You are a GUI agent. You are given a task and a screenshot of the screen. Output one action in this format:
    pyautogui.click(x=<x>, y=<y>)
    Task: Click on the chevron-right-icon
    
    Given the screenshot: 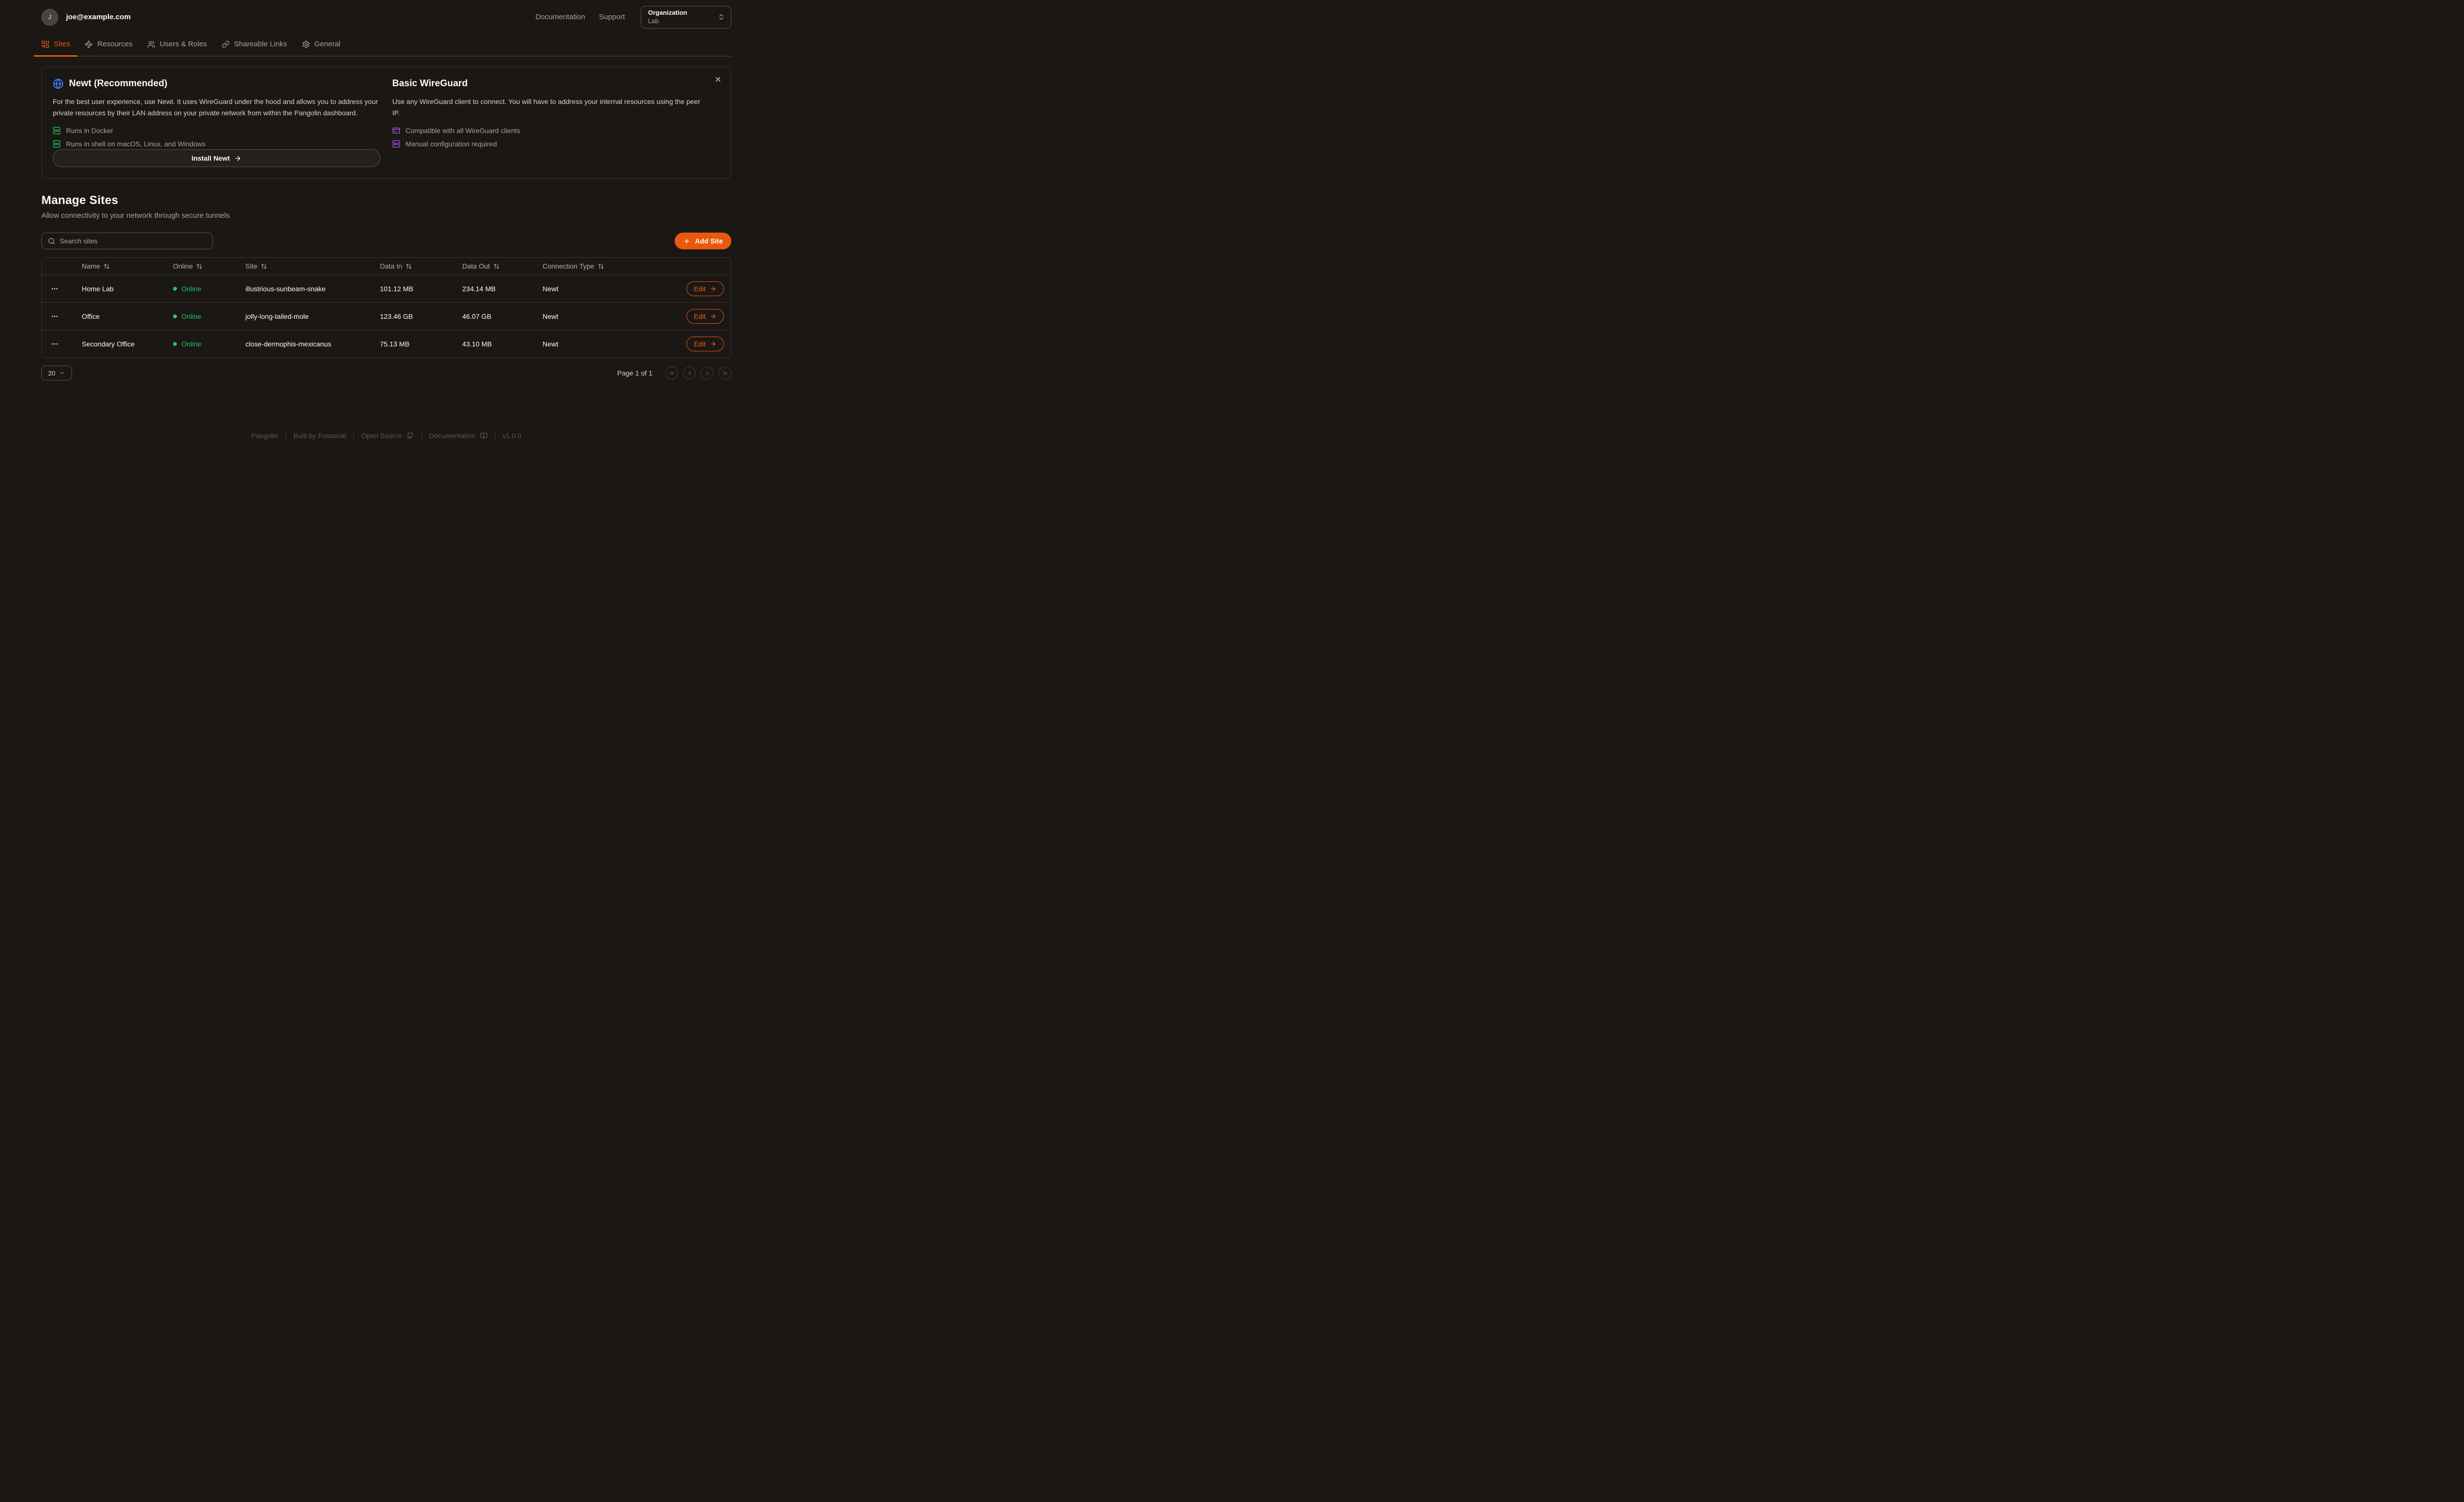 What is the action you would take?
    pyautogui.click(x=707, y=373)
    